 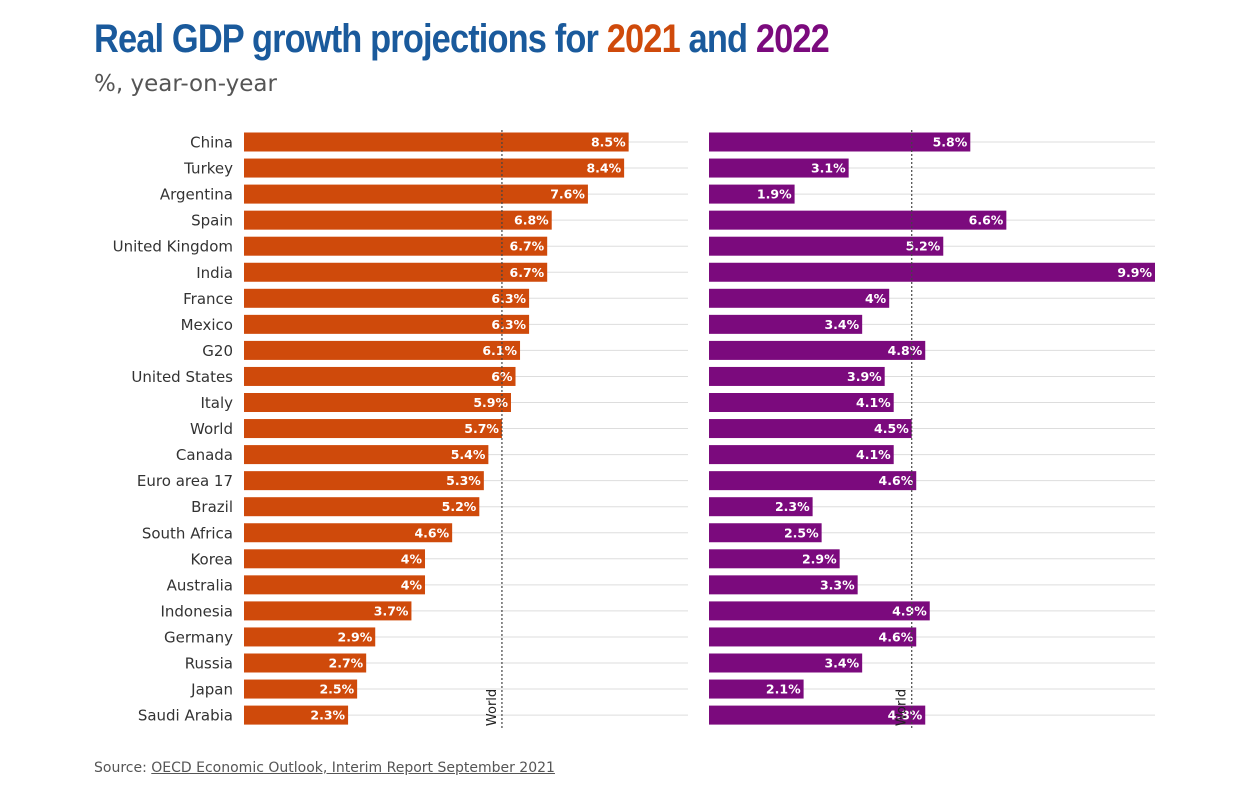 I want to click on value-label-2022: 4.1%, so click(x=873, y=402).